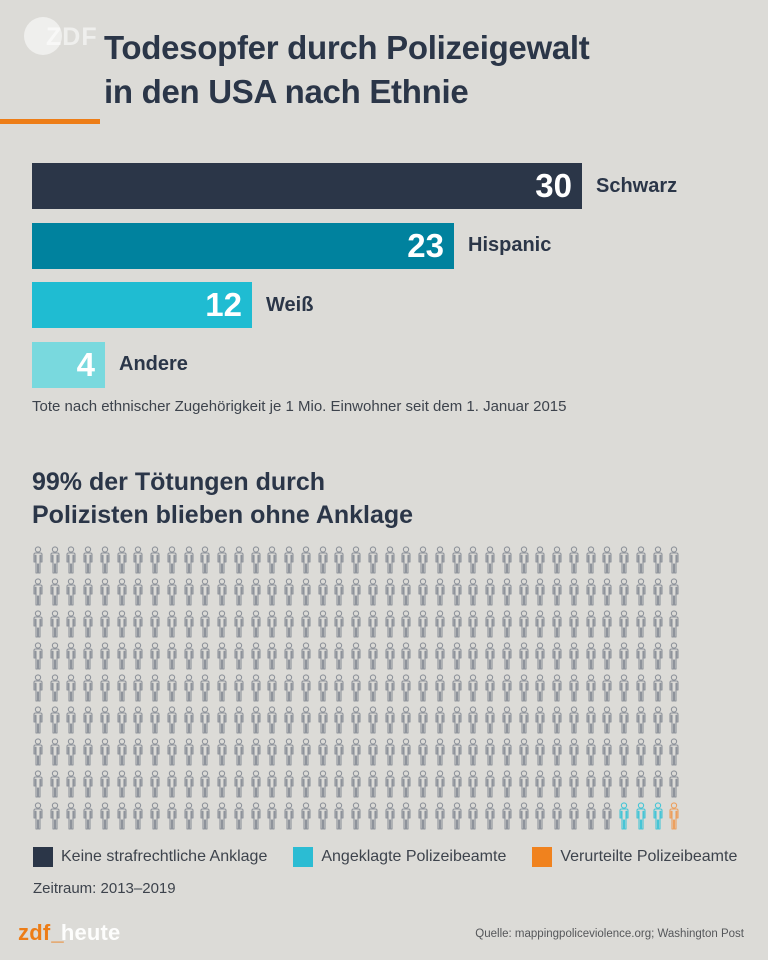 The width and height of the screenshot is (768, 960). What do you see at coordinates (43, 857) in the screenshot?
I see `legend-swatch` at bounding box center [43, 857].